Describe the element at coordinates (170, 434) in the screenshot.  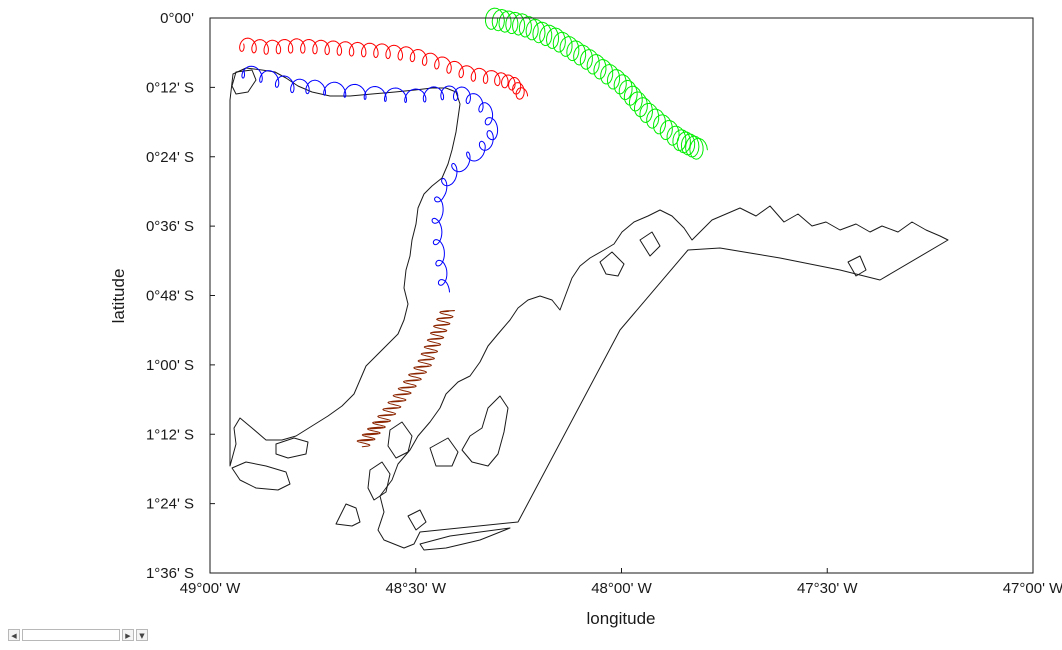
I see `y-tick-label: 1°12' S` at that location.